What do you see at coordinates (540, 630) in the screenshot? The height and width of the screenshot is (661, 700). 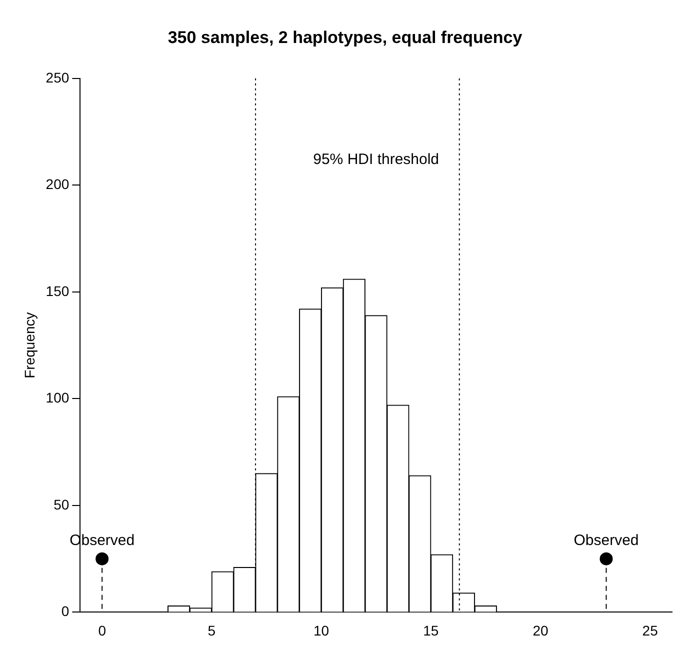 I see `x-tick-label: 20` at bounding box center [540, 630].